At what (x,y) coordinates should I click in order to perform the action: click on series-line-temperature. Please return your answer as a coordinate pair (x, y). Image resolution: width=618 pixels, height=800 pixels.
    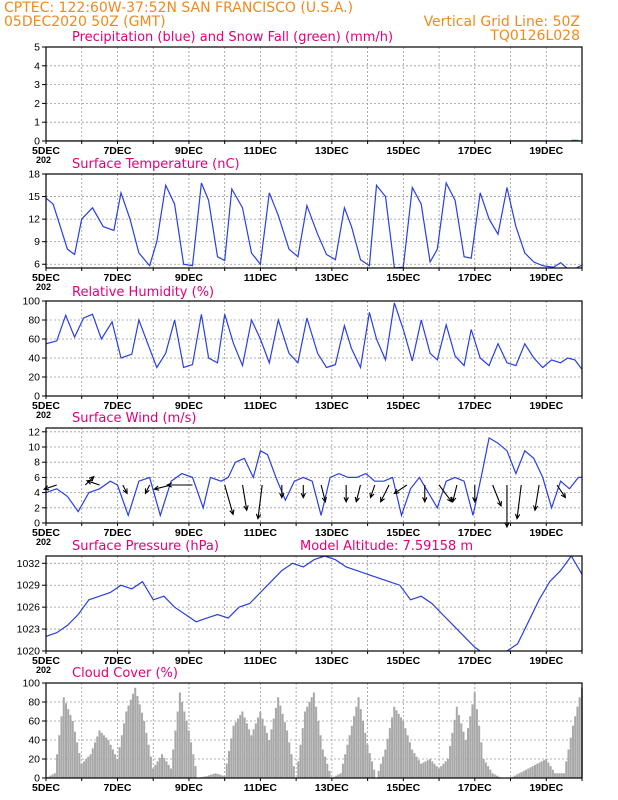
    Looking at the image, I should click on (314, 224).